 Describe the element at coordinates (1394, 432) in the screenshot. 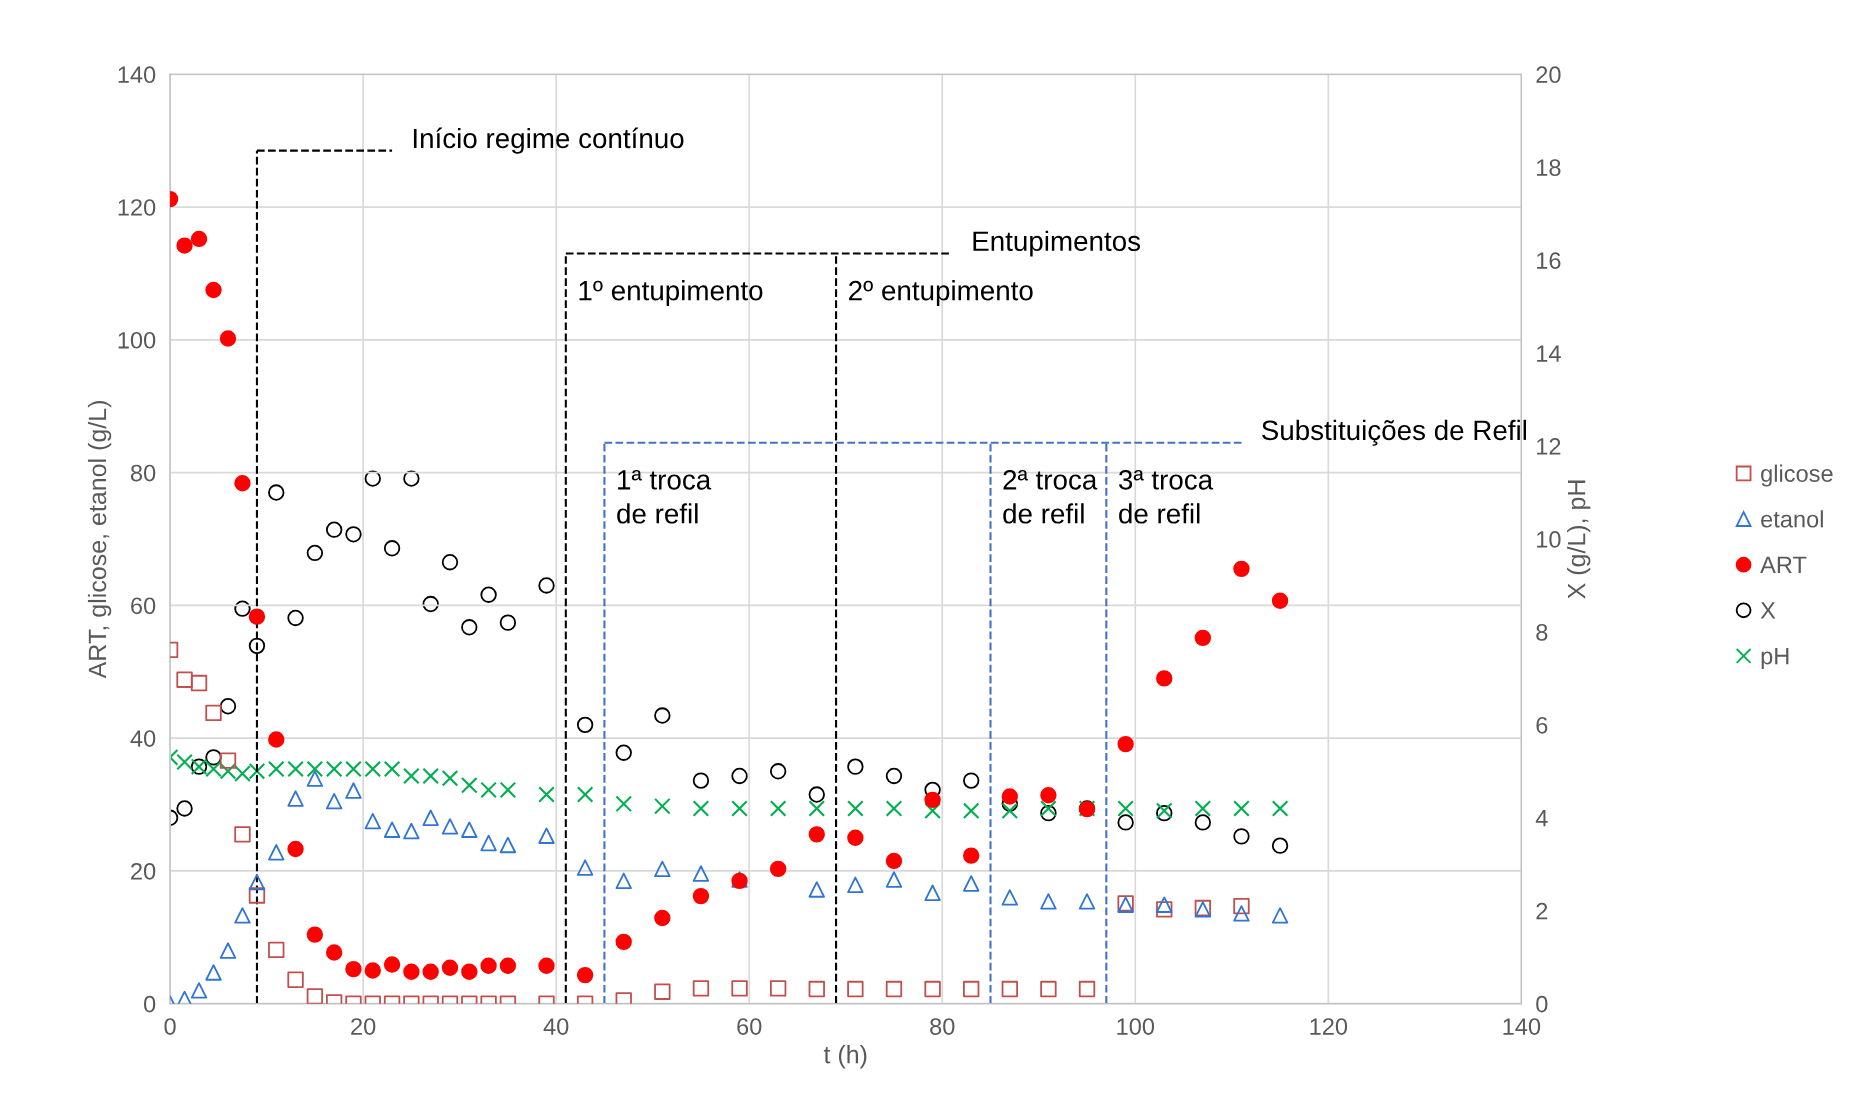

I see `annotation: Substituições de Refil` at that location.